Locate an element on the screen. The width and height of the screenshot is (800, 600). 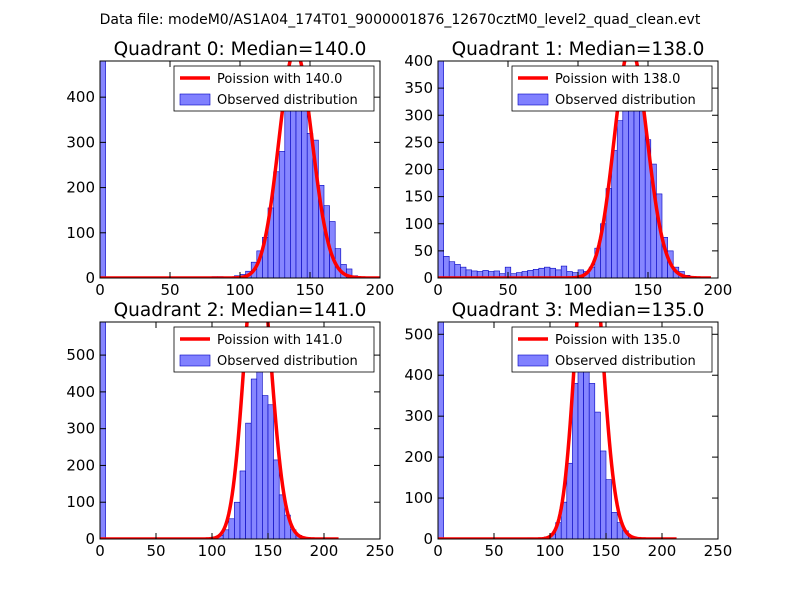
y-tick-label: 150 is located at coordinates (418, 197).